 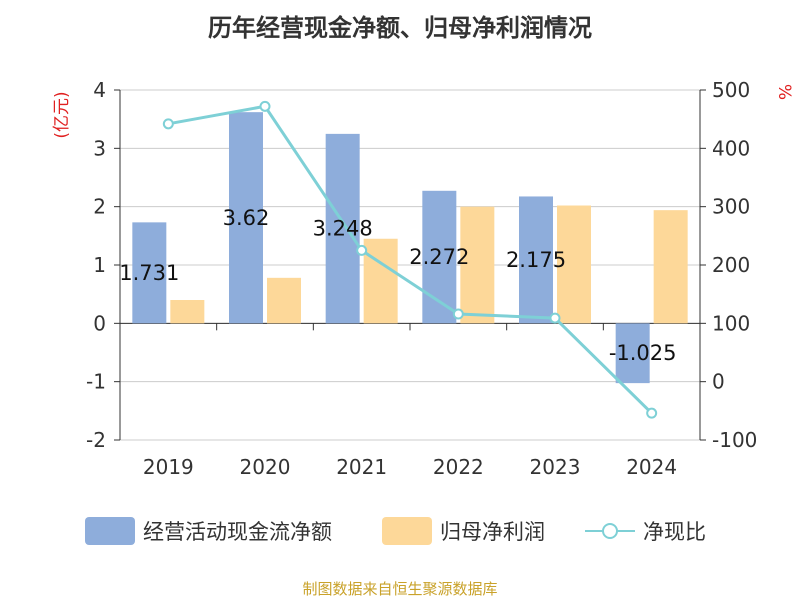 I want to click on legend-label-ratio: 净现比, so click(x=674, y=532).